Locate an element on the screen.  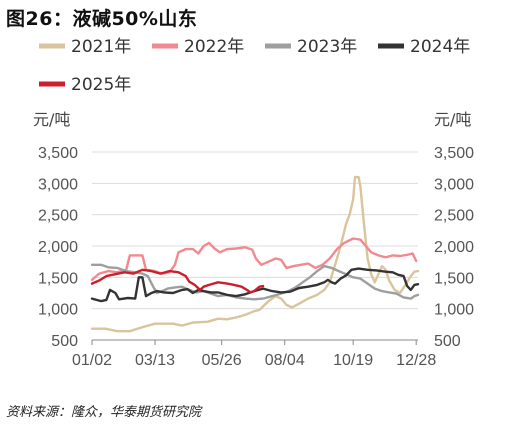
y-tick-label-right: 1,000 is located at coordinates (454, 310).